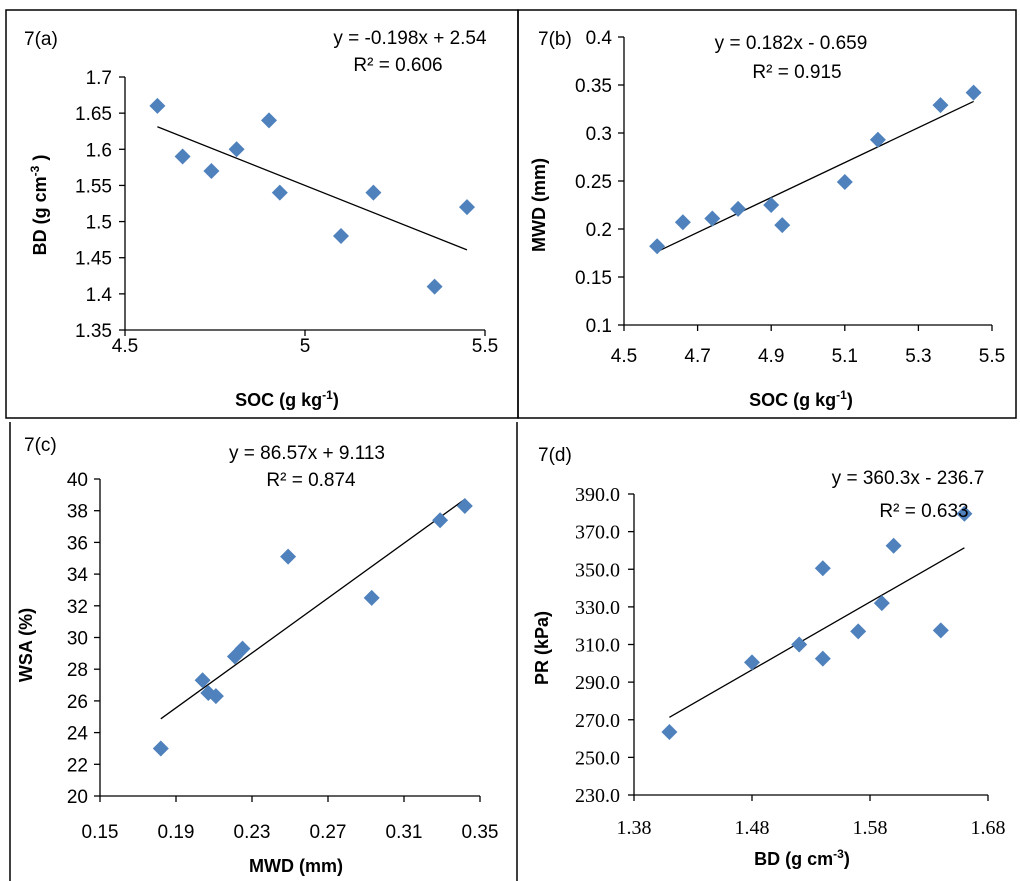 This screenshot has width=1020, height=881. I want to click on x-tick-label: 0.35, so click(480, 832).